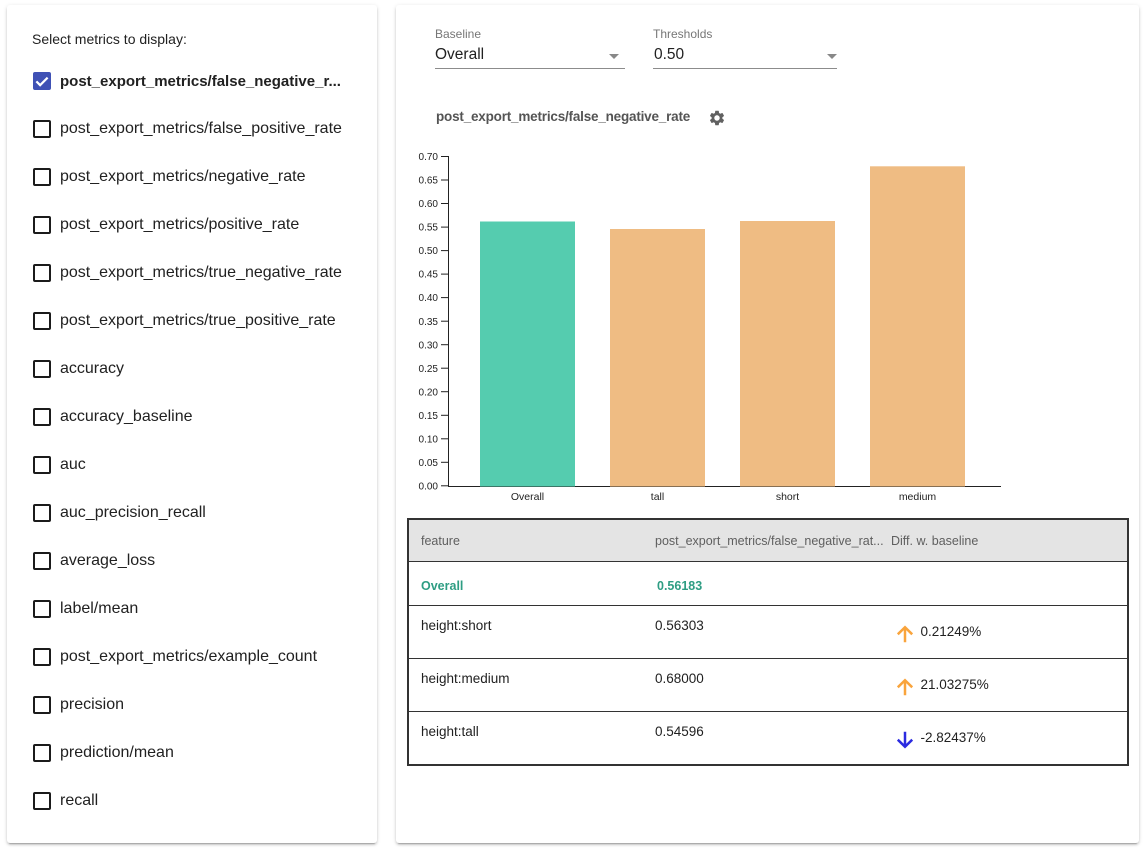  Describe the element at coordinates (429, 228) in the screenshot. I see `svg-text: 0.55` at that location.